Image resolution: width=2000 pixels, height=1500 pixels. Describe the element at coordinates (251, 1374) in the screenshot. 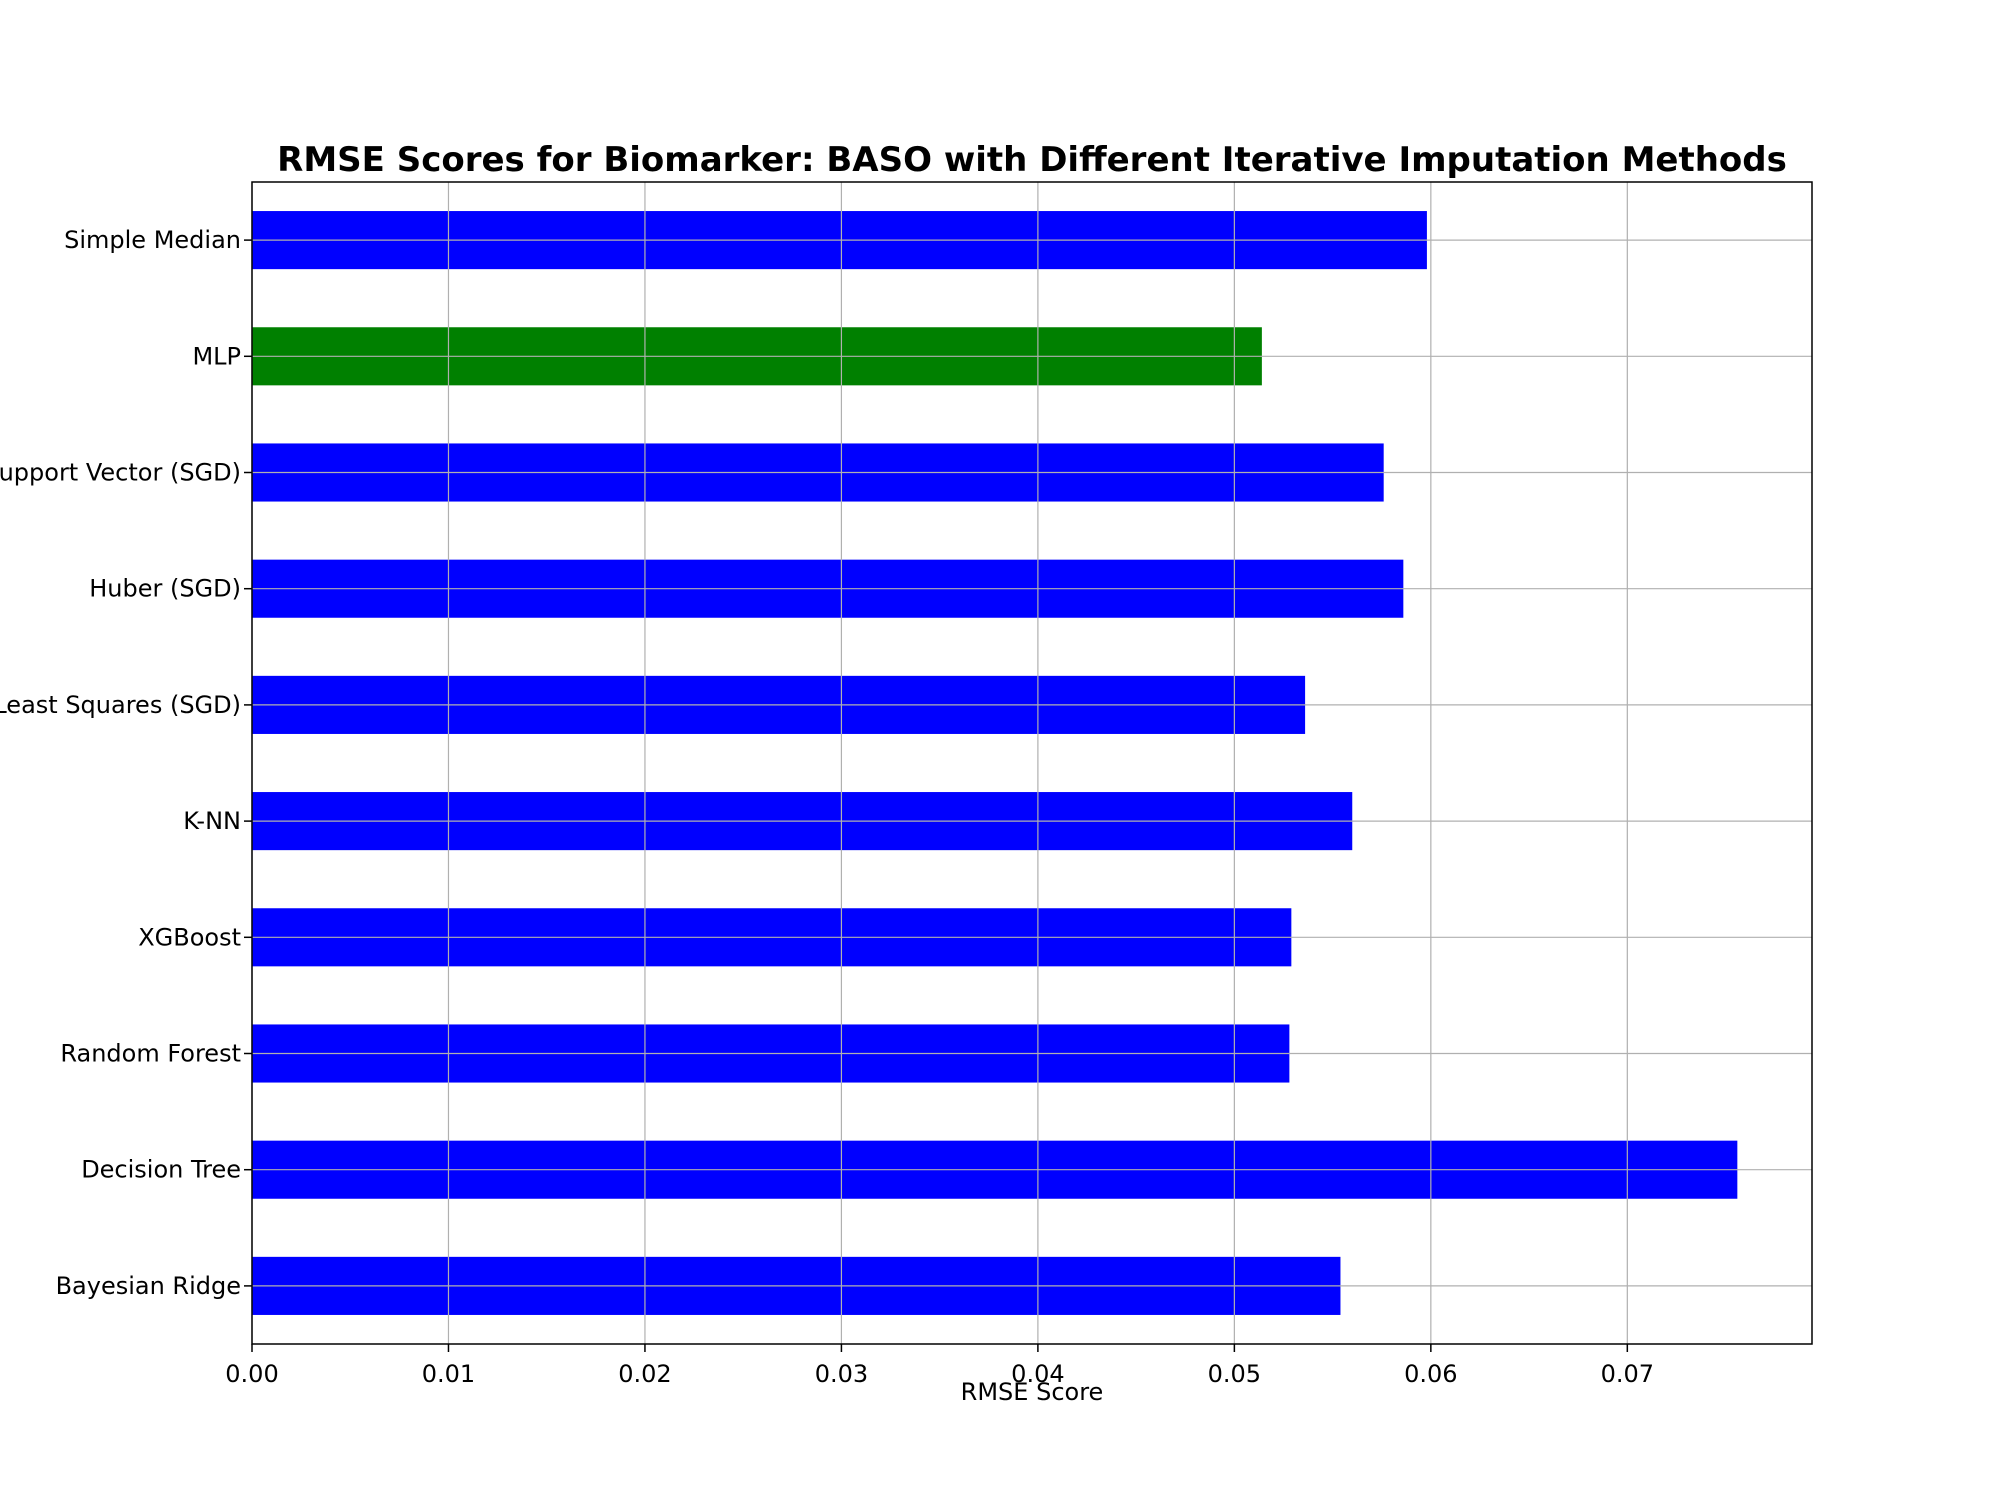

I see `x-tick-label: 0.00` at that location.